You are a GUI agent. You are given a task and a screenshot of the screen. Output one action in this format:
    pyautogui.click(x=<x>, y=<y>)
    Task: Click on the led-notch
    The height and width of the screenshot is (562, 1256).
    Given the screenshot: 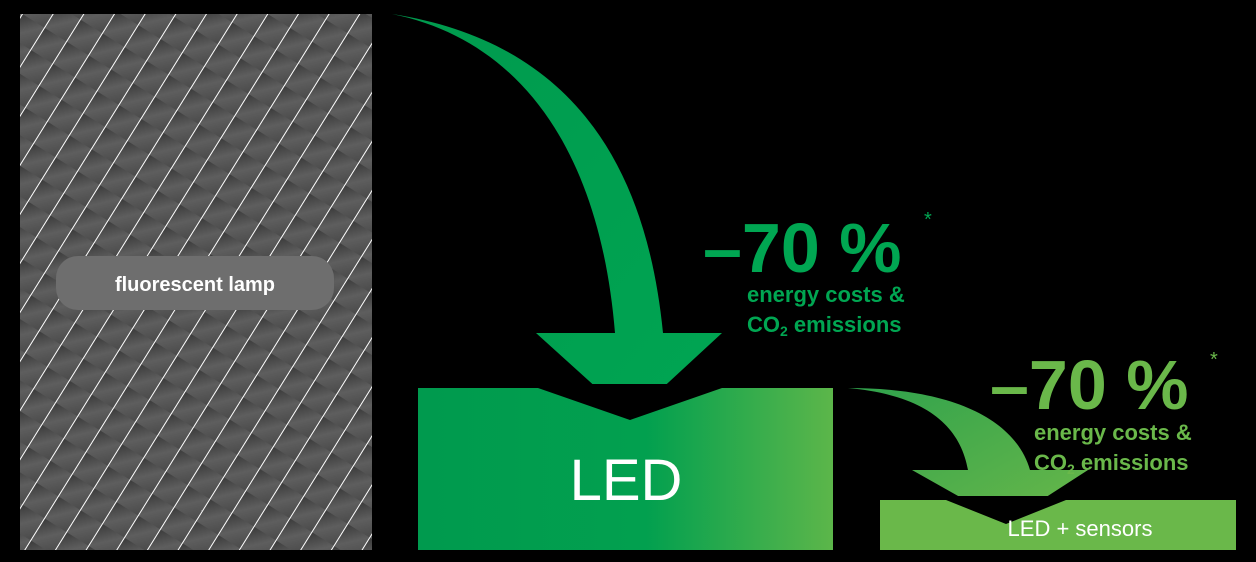 What is the action you would take?
    pyautogui.click(x=630, y=402)
    